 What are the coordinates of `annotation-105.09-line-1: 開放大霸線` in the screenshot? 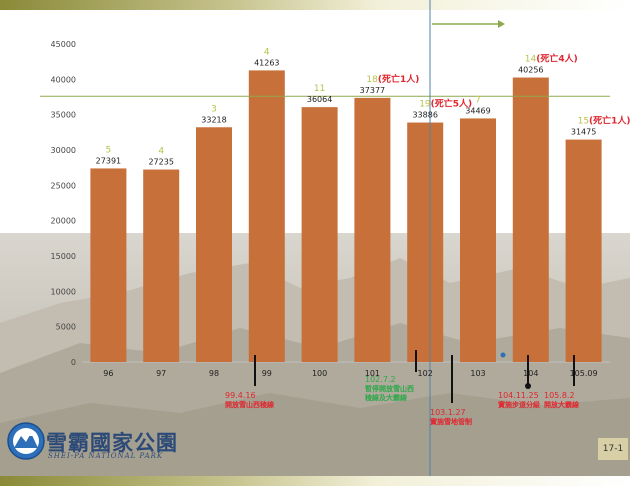 It's located at (561, 404).